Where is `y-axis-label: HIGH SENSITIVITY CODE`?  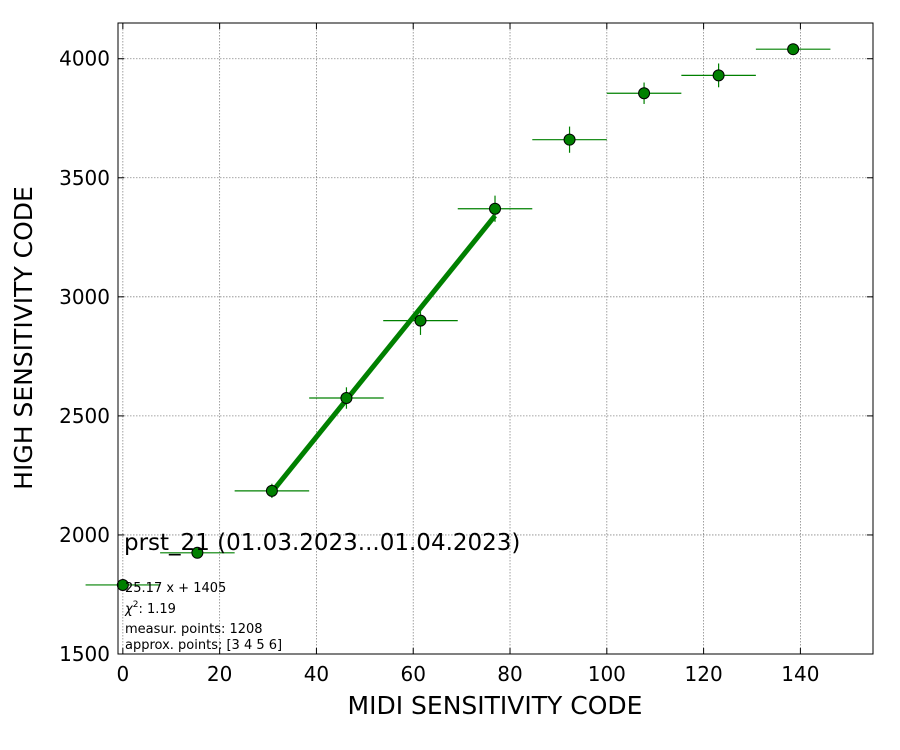
y-axis-label: HIGH SENSITIVITY CODE is located at coordinates (23, 338).